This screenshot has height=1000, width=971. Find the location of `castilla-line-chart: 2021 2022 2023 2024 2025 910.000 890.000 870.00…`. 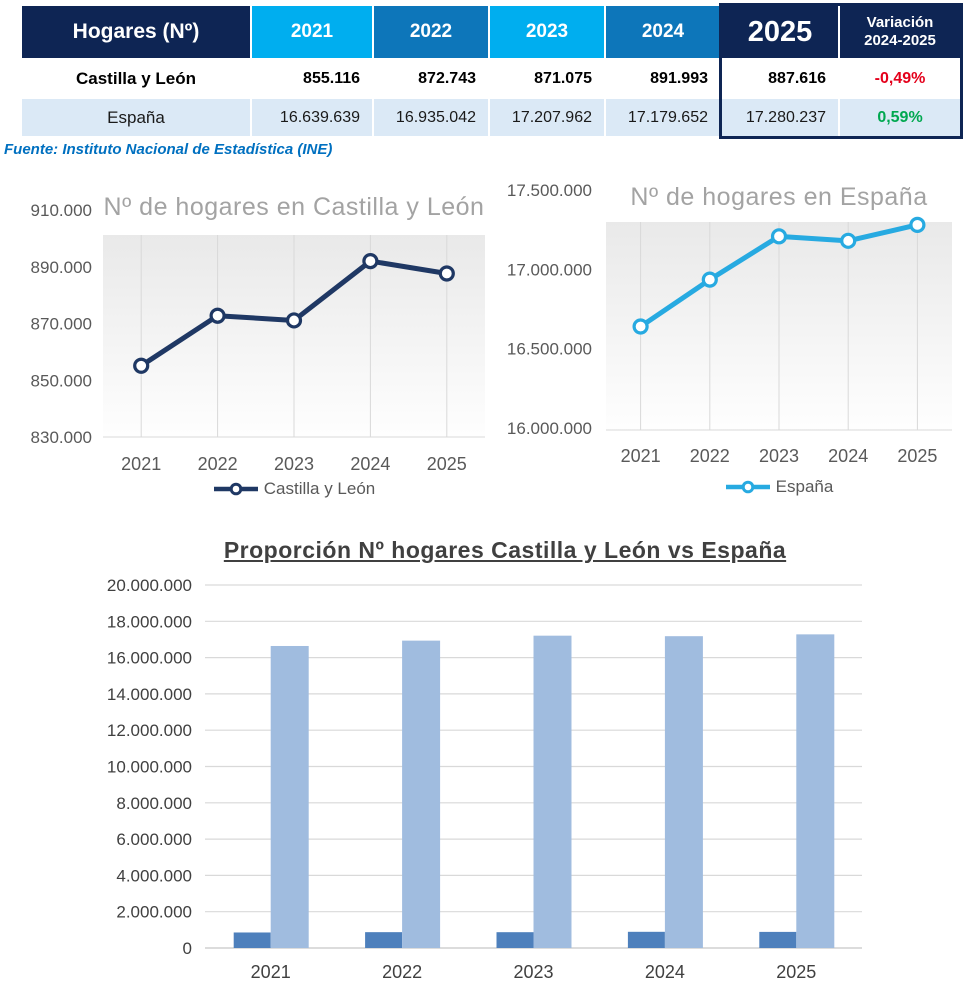

castilla-line-chart: 2021 2022 2023 2024 2025 910.000 890.000 870.00… is located at coordinates (258, 337).